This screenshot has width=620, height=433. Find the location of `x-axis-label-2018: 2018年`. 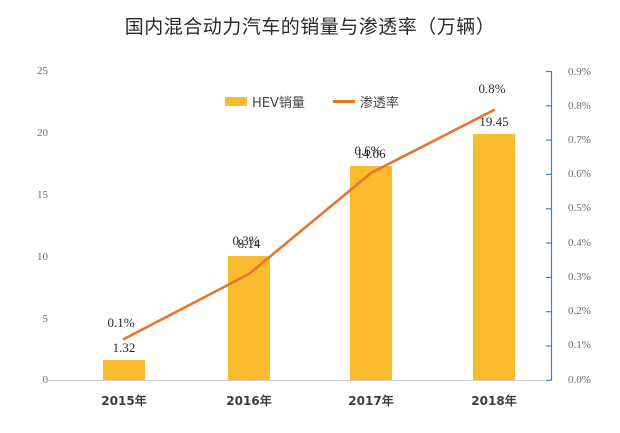

x-axis-label-2018: 2018年 is located at coordinates (494, 401).